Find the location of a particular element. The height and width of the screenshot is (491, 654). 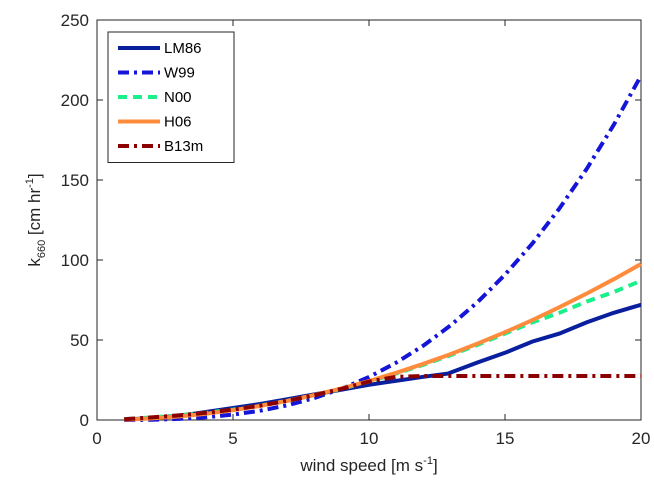

legend-item-w99: W99 is located at coordinates (156, 73).